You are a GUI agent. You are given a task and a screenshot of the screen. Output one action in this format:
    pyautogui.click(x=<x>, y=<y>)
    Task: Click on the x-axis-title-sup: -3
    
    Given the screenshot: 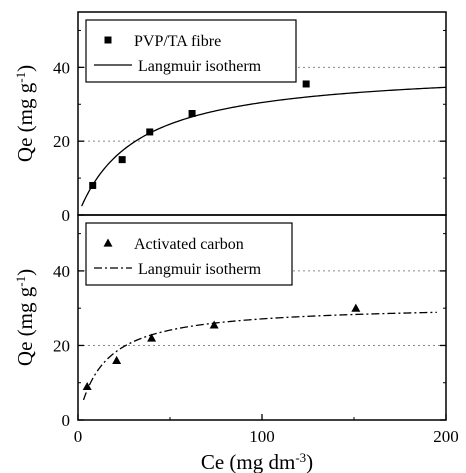 What is the action you would take?
    pyautogui.click(x=300, y=457)
    